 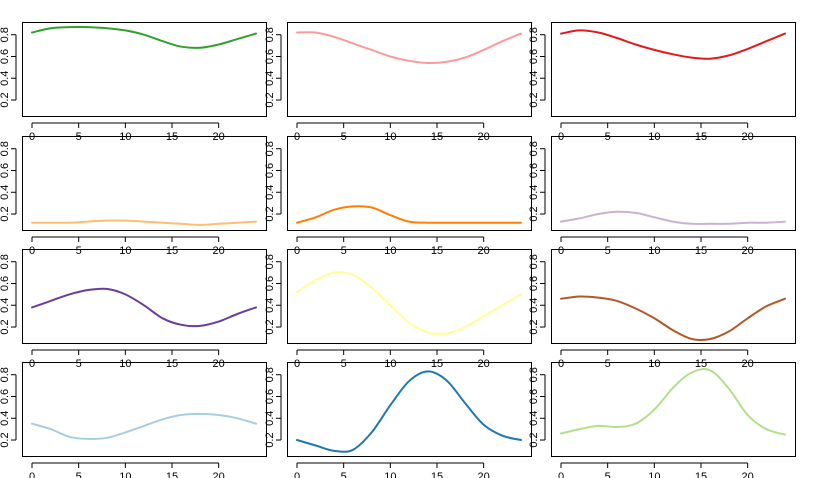 I want to click on panel-1: 0 5 10 15 200.20.40.60.8, so click(x=133, y=82).